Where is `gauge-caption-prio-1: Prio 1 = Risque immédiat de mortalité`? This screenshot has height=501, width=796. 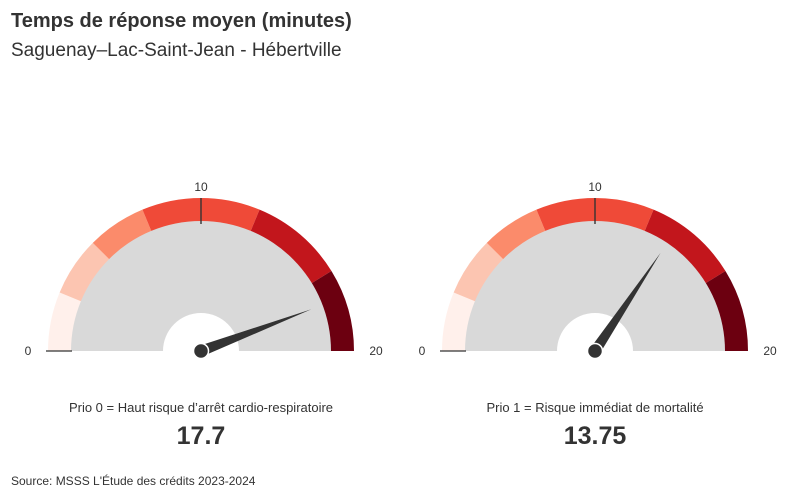 gauge-caption-prio-1: Prio 1 = Risque immédiat de mortalité is located at coordinates (595, 407).